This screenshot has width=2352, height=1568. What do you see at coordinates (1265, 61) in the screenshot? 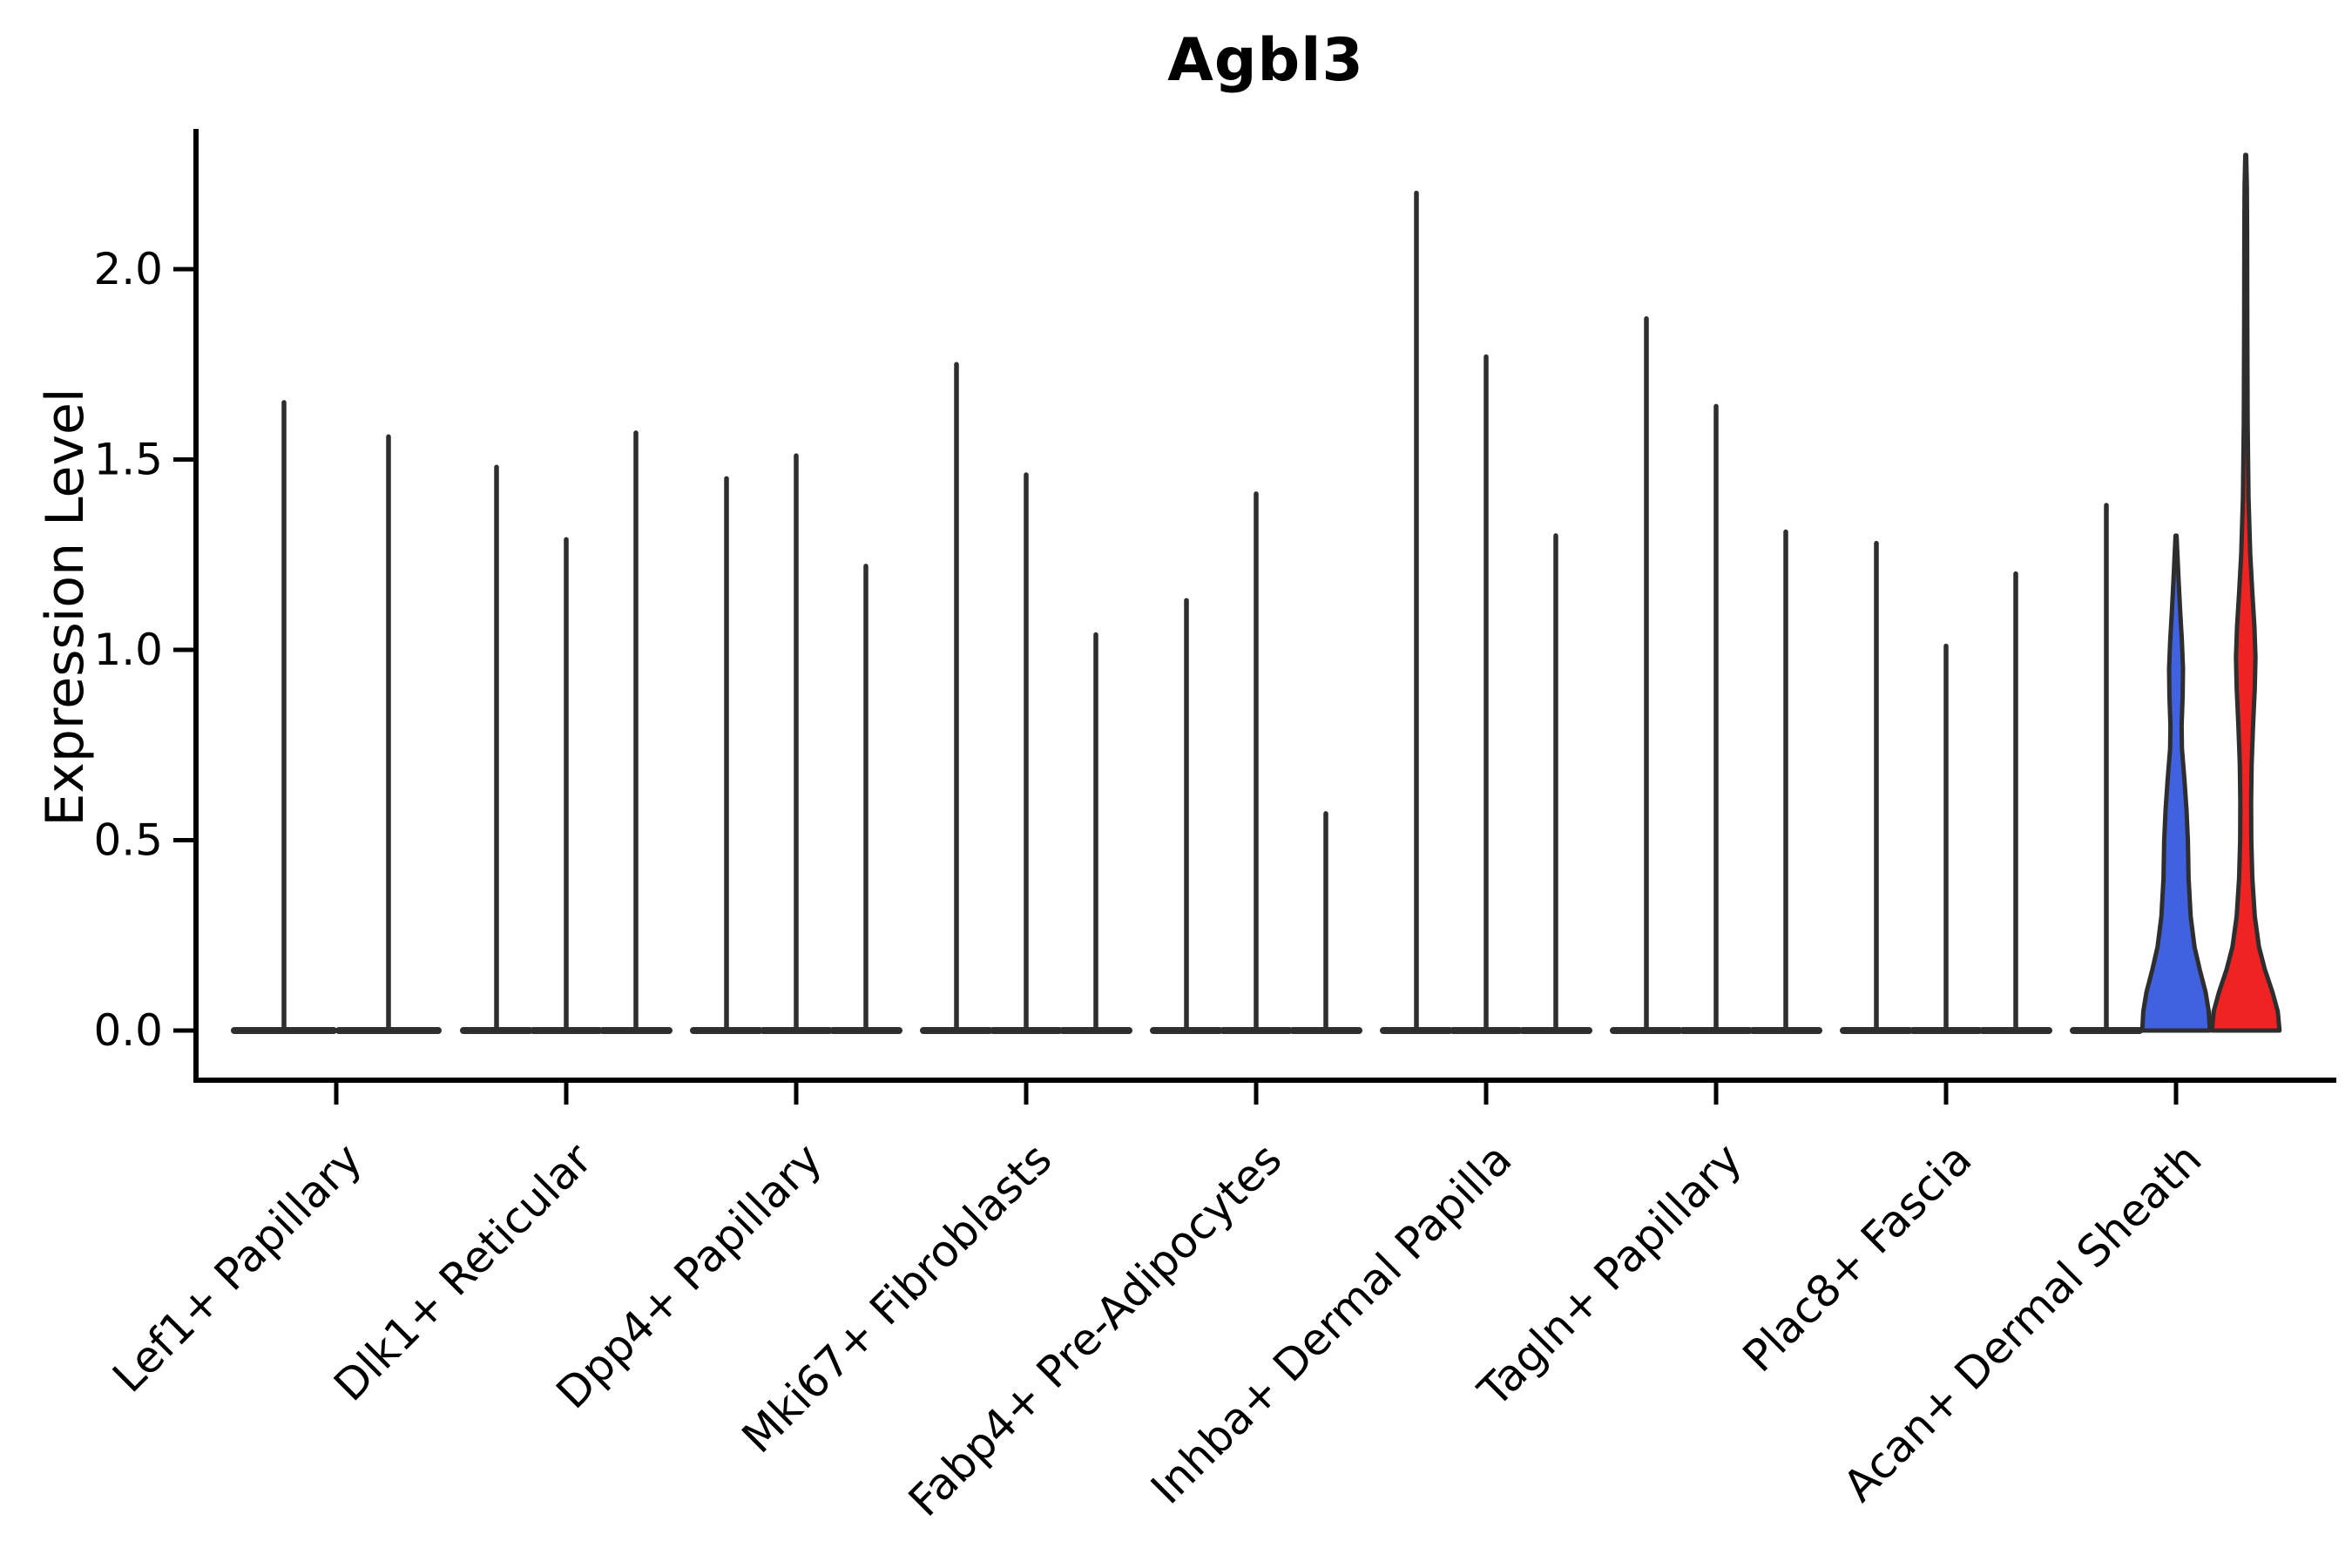
I see `chart-title: Agbl3` at bounding box center [1265, 61].